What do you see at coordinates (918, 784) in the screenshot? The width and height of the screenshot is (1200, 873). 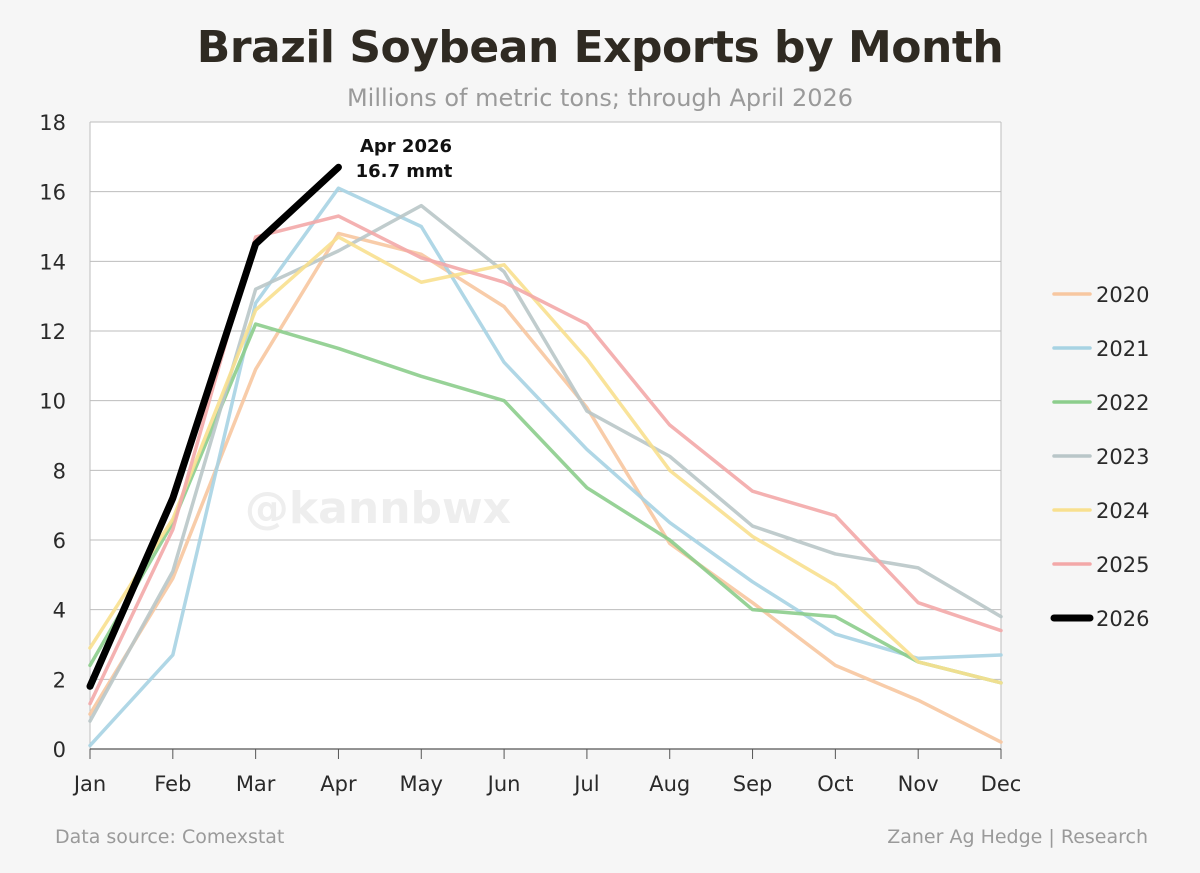 I see `x-tick-label: Nov` at bounding box center [918, 784].